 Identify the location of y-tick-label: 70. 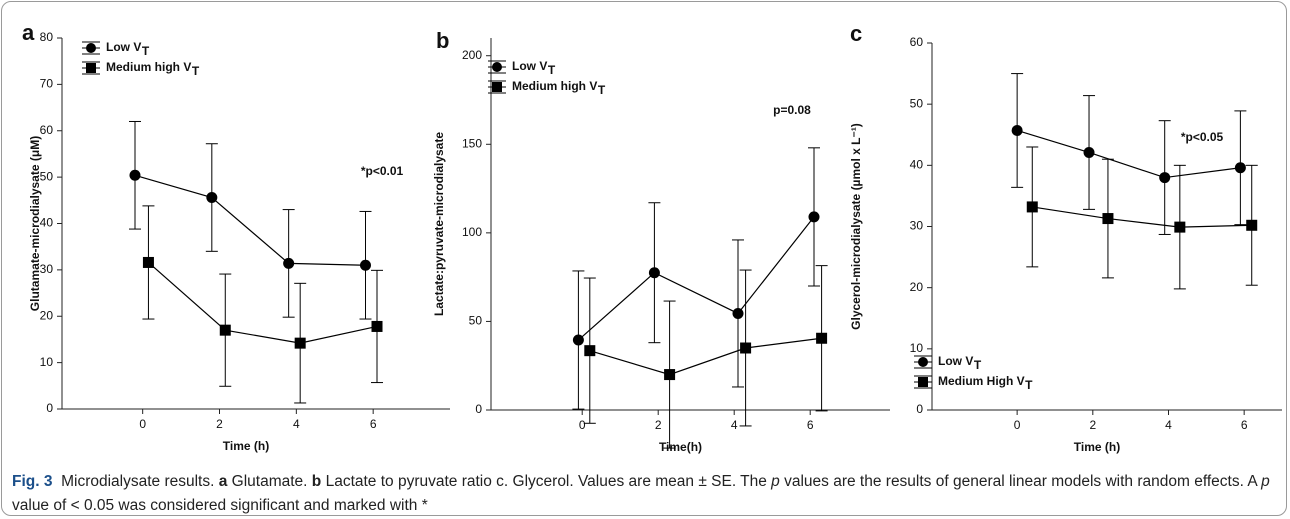
(47, 84).